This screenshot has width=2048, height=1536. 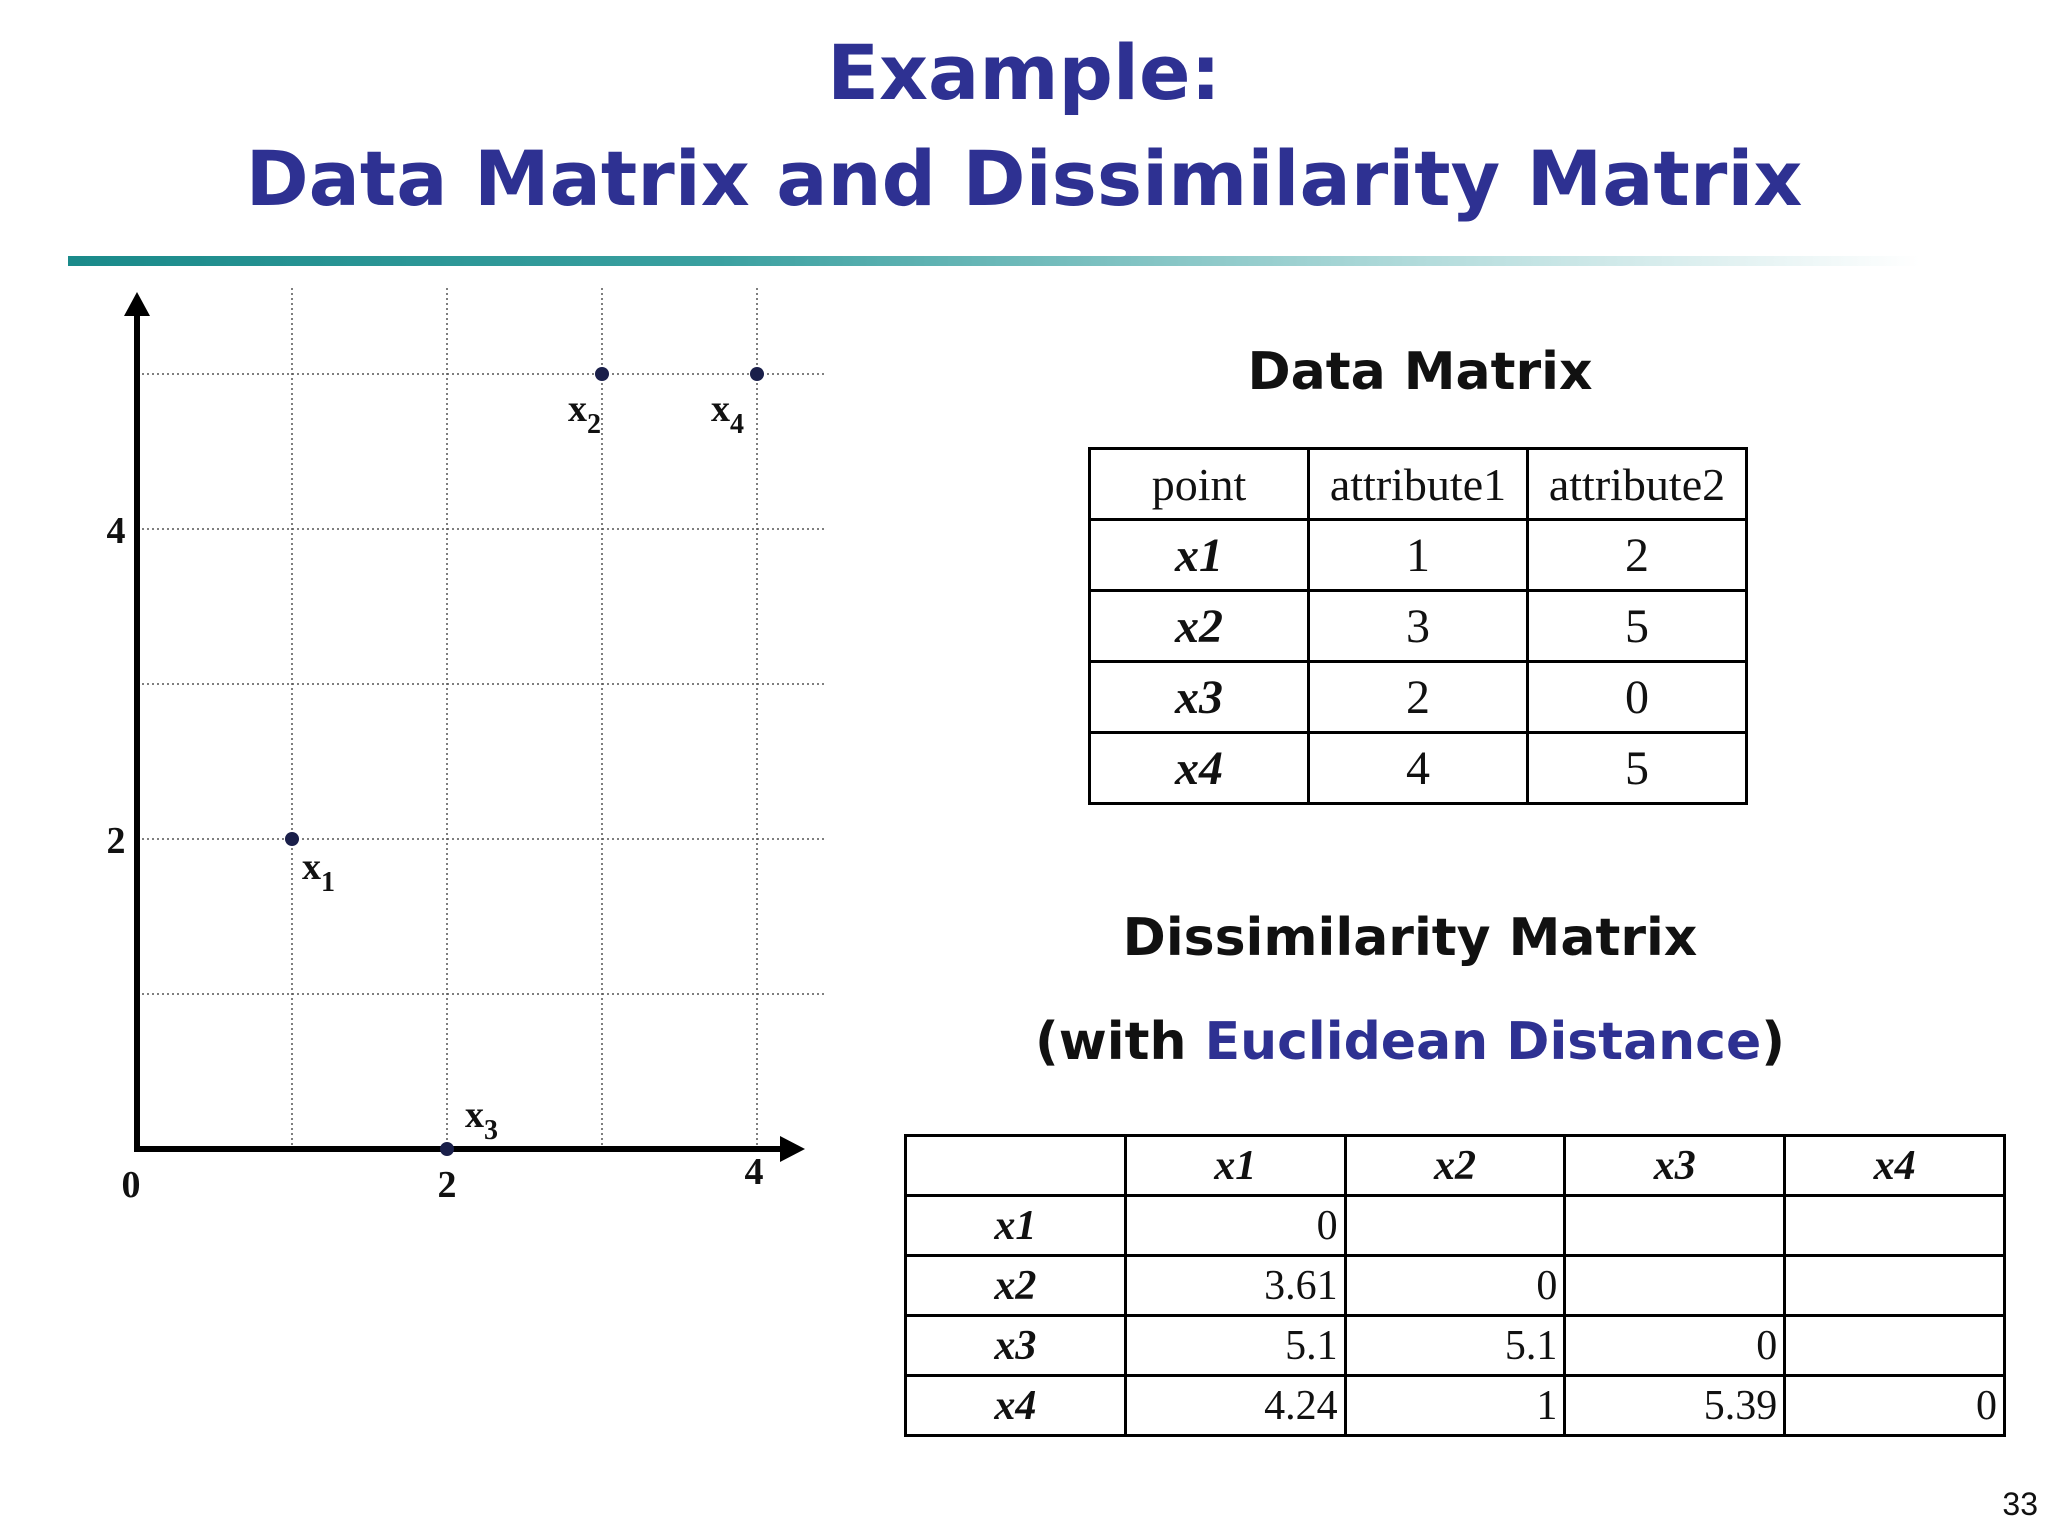 I want to click on point-label: x2, so click(x=584, y=414).